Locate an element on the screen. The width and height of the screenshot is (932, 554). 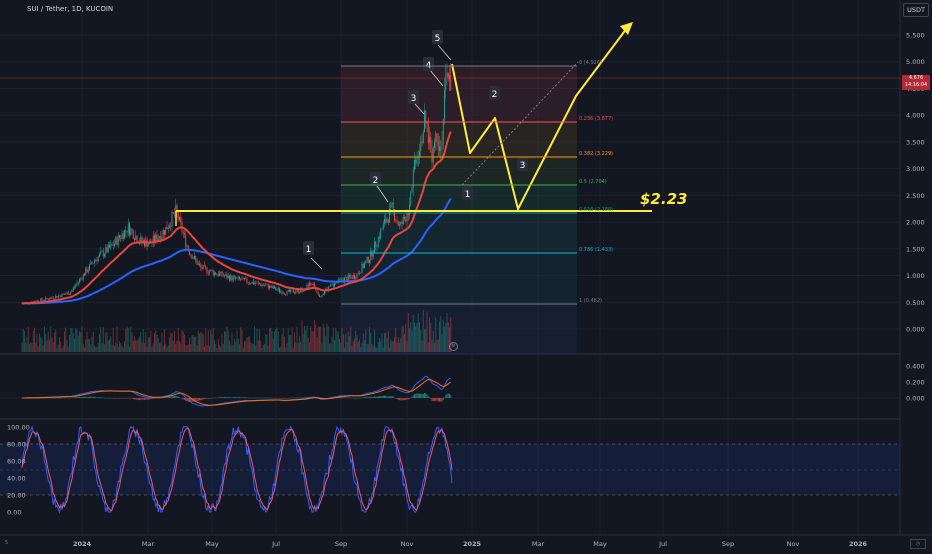
moving-average-short is located at coordinates (237, 218).